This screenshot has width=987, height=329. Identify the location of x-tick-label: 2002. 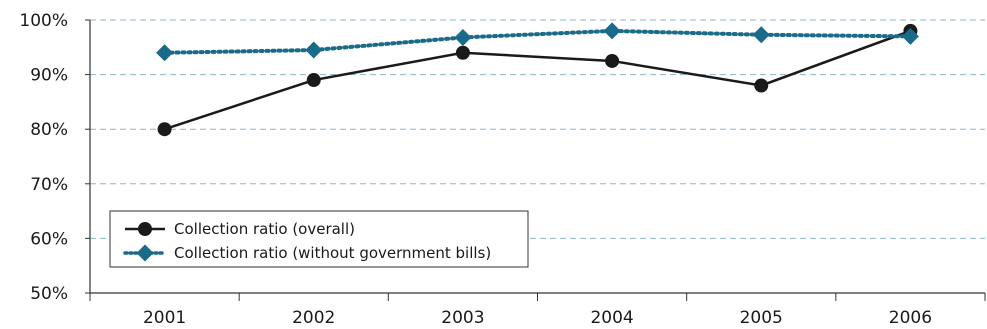
(313, 318).